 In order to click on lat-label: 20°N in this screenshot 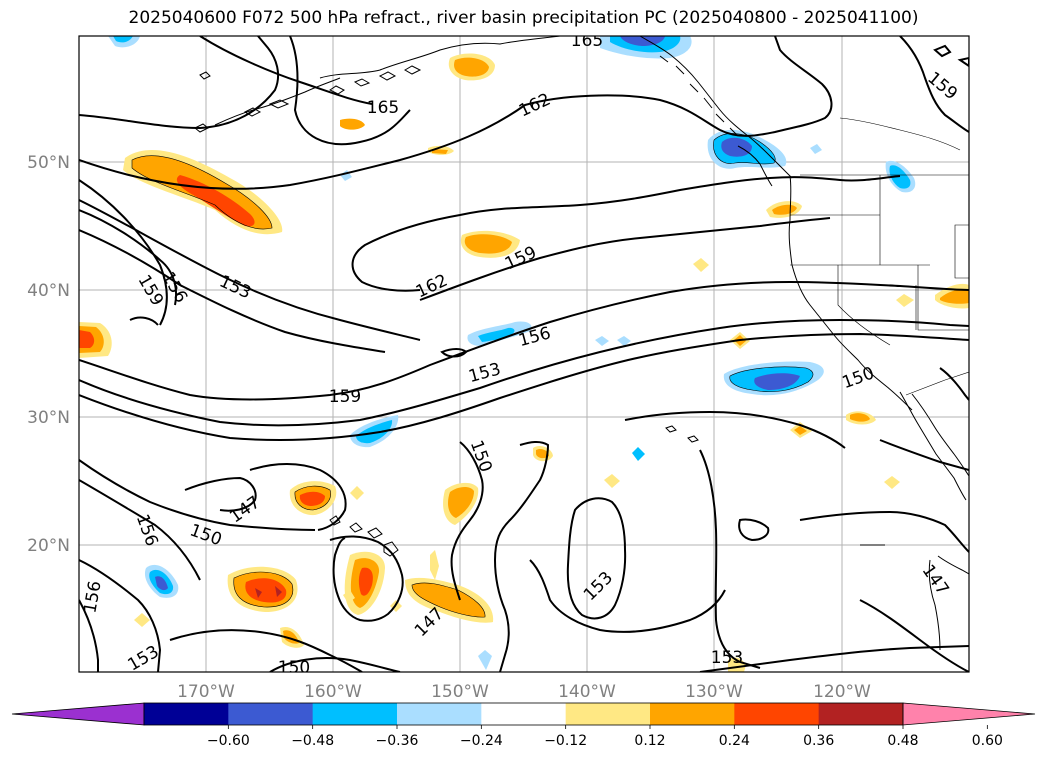, I will do `click(48, 546)`.